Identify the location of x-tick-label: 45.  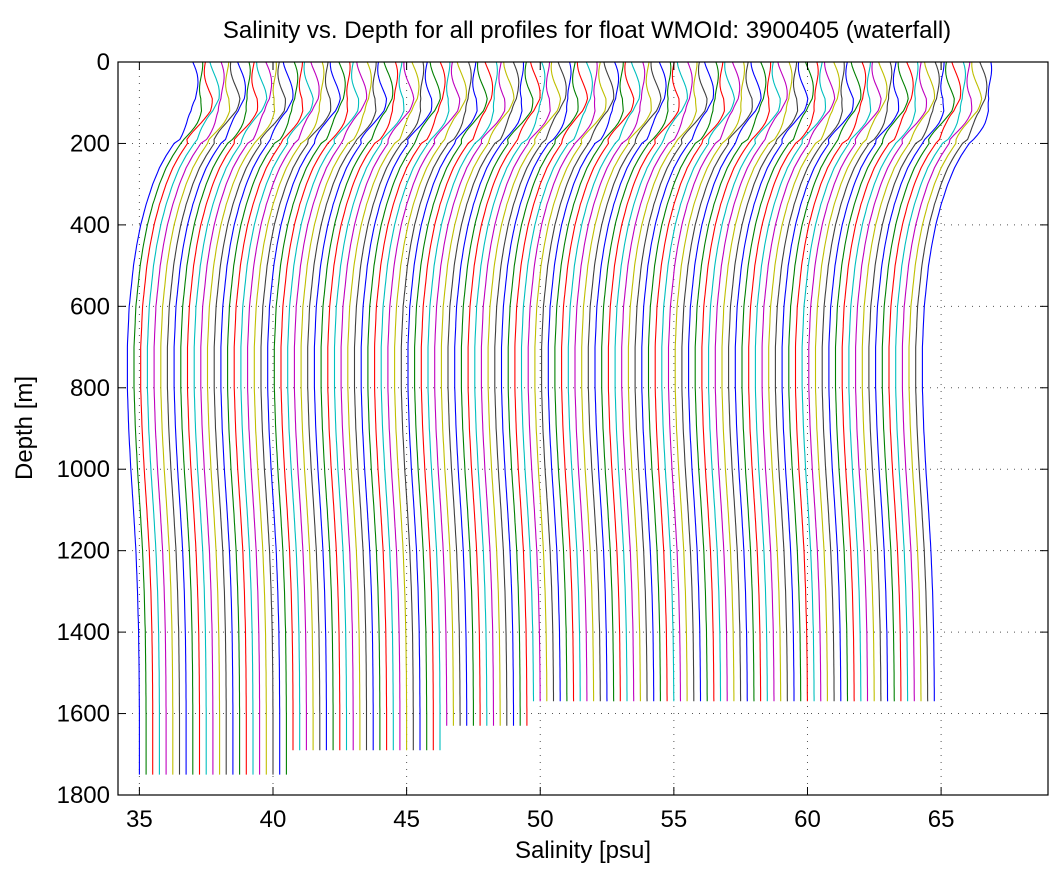
(406, 819).